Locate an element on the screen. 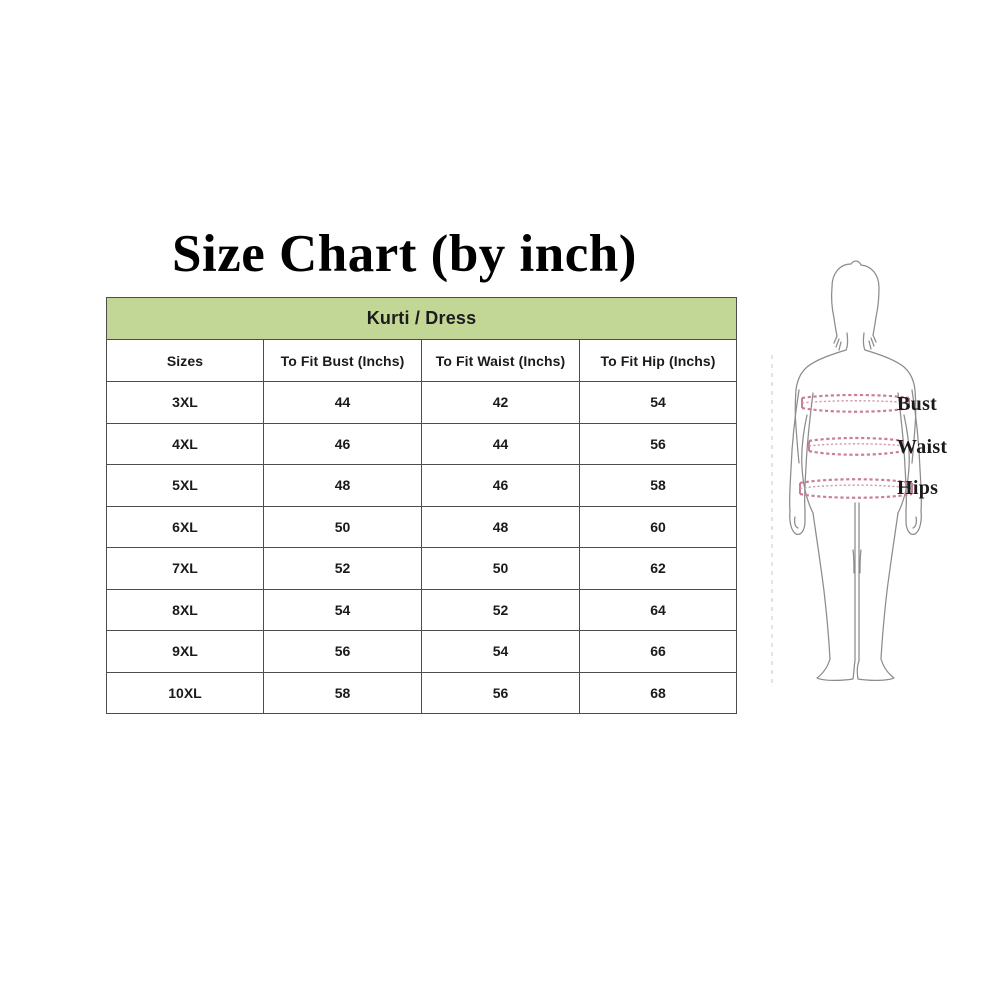  head-left-outline is located at coordinates (834, 311).